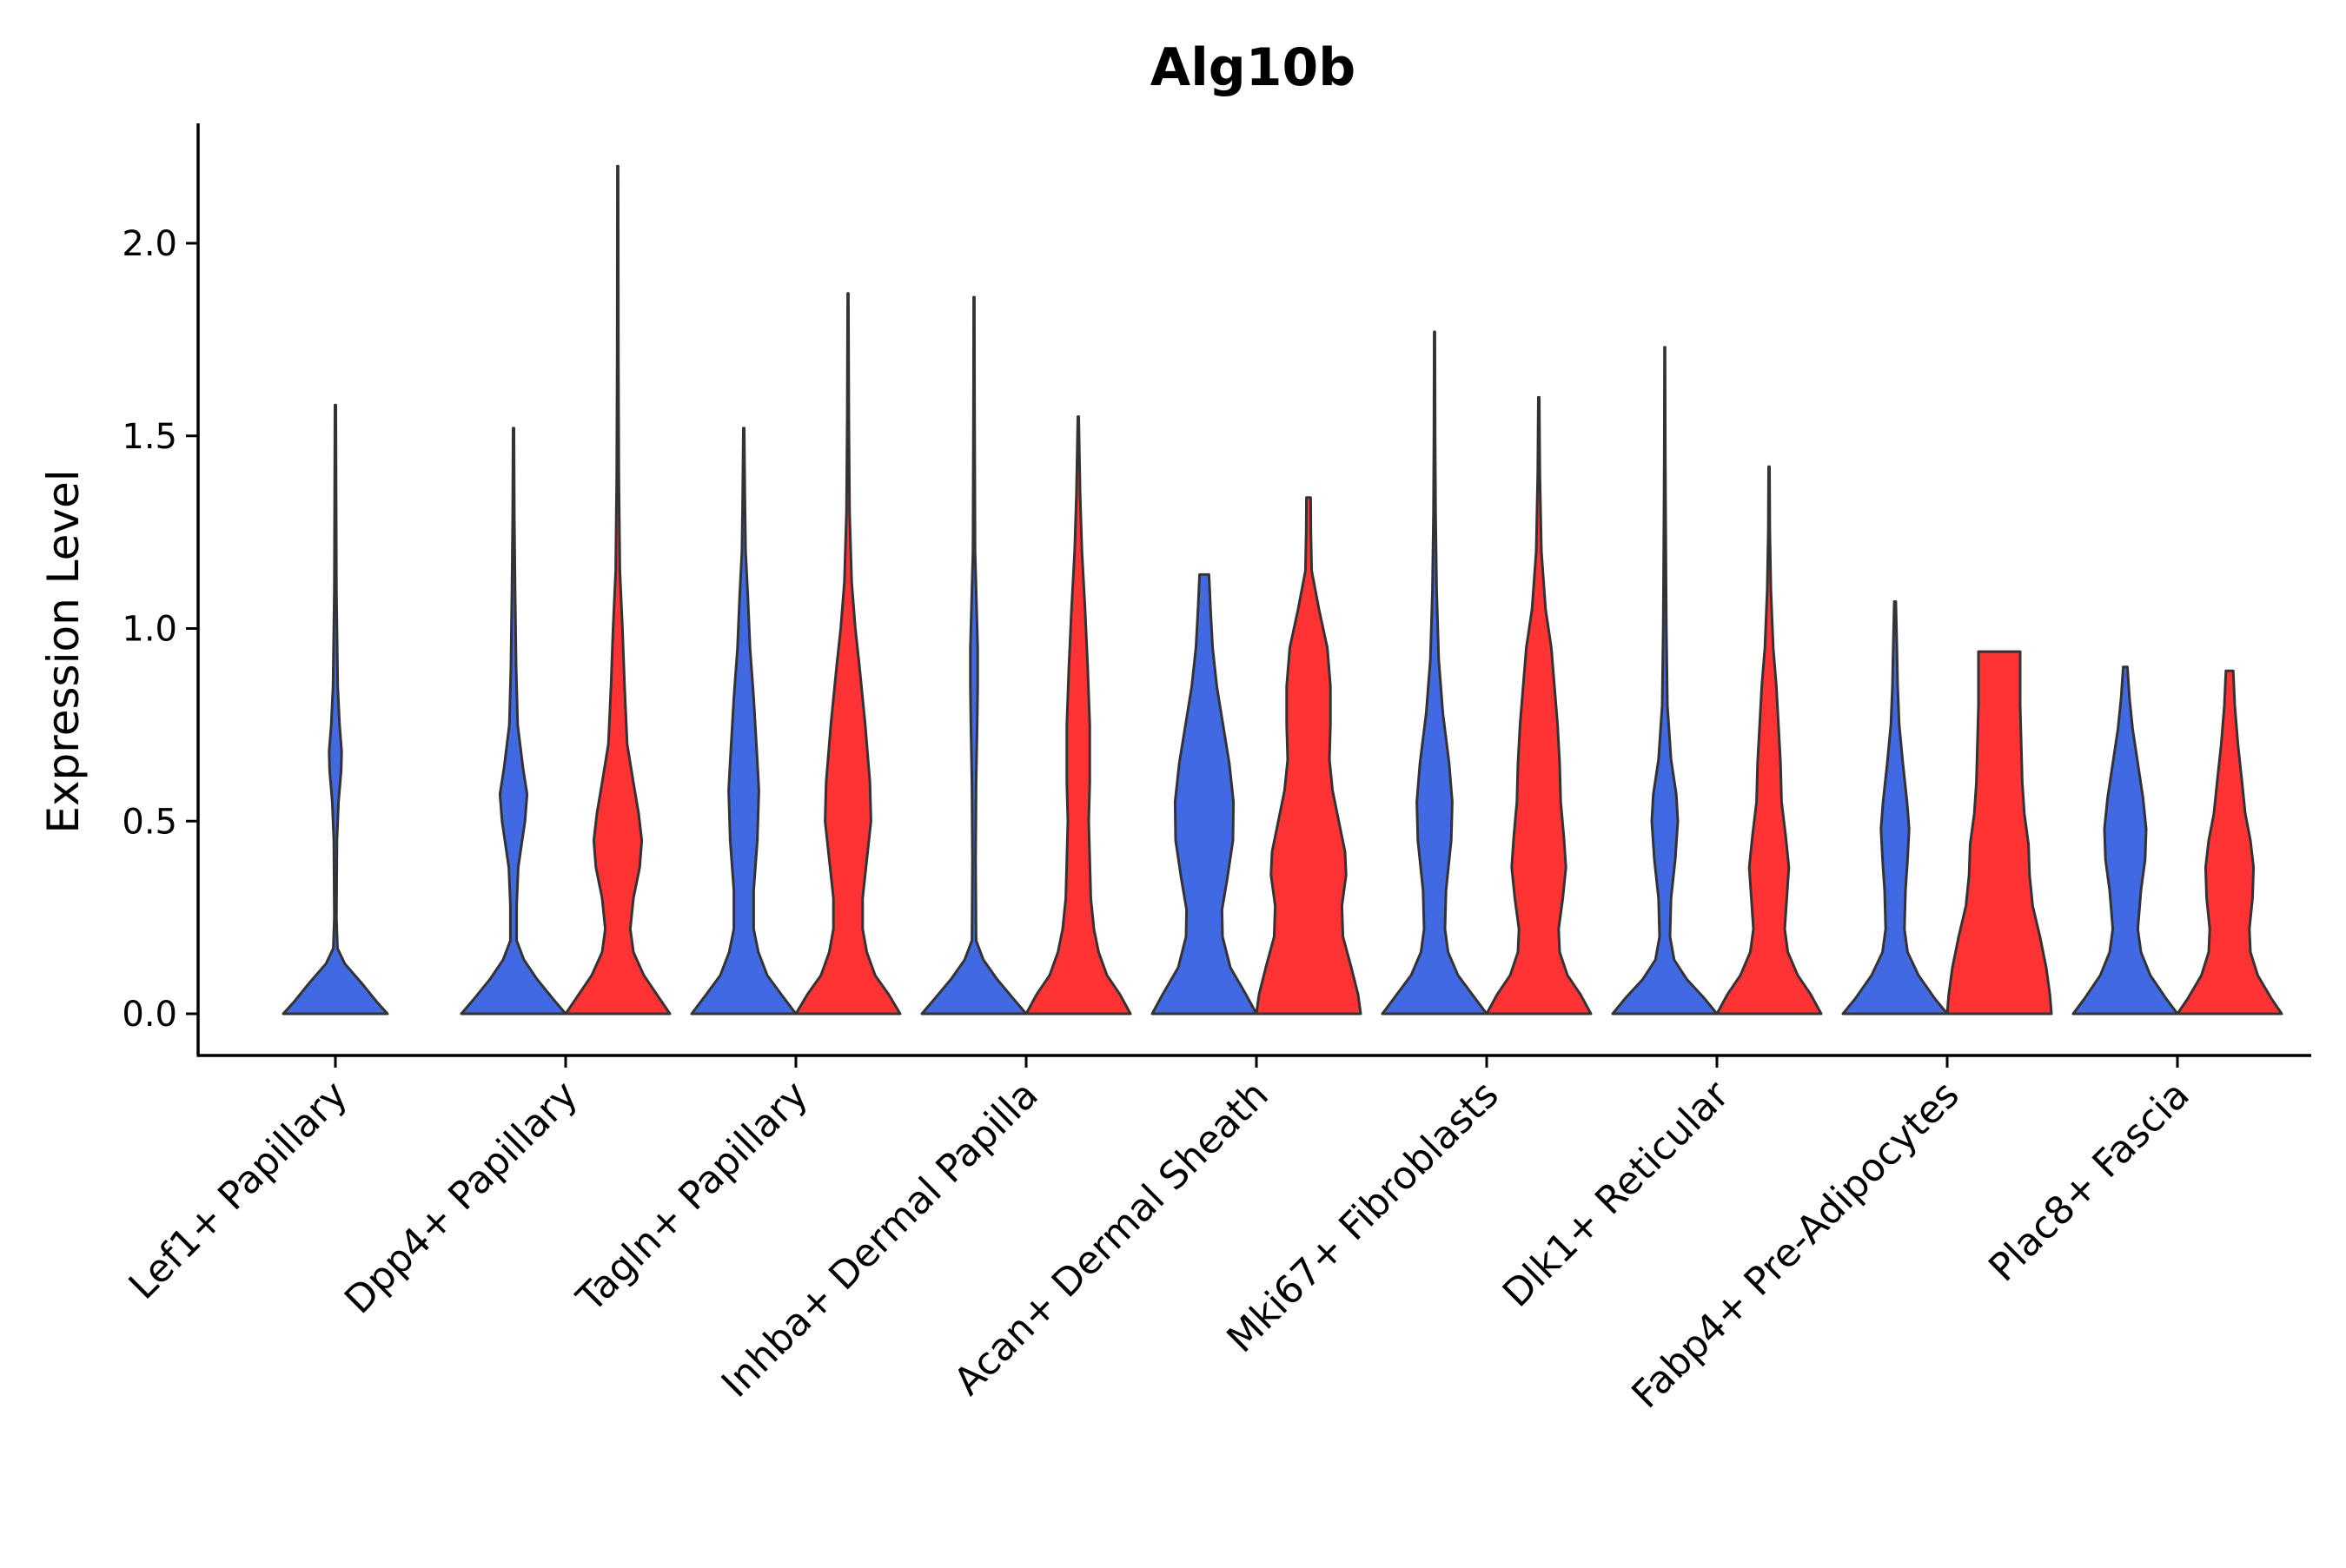 The image size is (2346, 1568). What do you see at coordinates (149, 437) in the screenshot?
I see `y-tick-label: 1.5` at bounding box center [149, 437].